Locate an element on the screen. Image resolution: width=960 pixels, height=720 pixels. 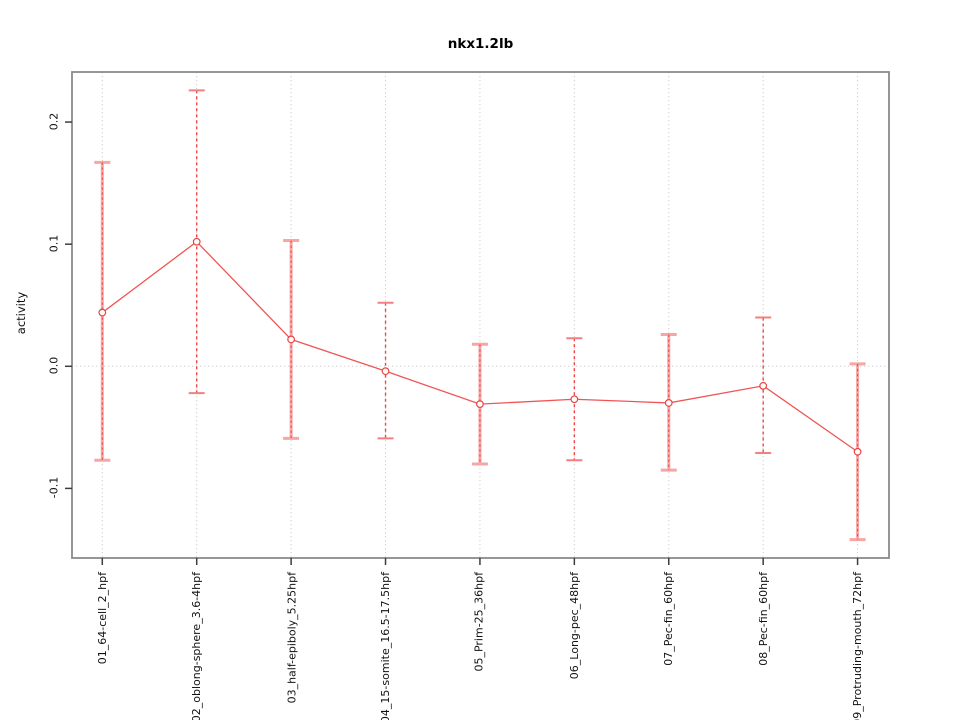
x-category-label: 01_64-cell_2_hpf is located at coordinates (102, 618).